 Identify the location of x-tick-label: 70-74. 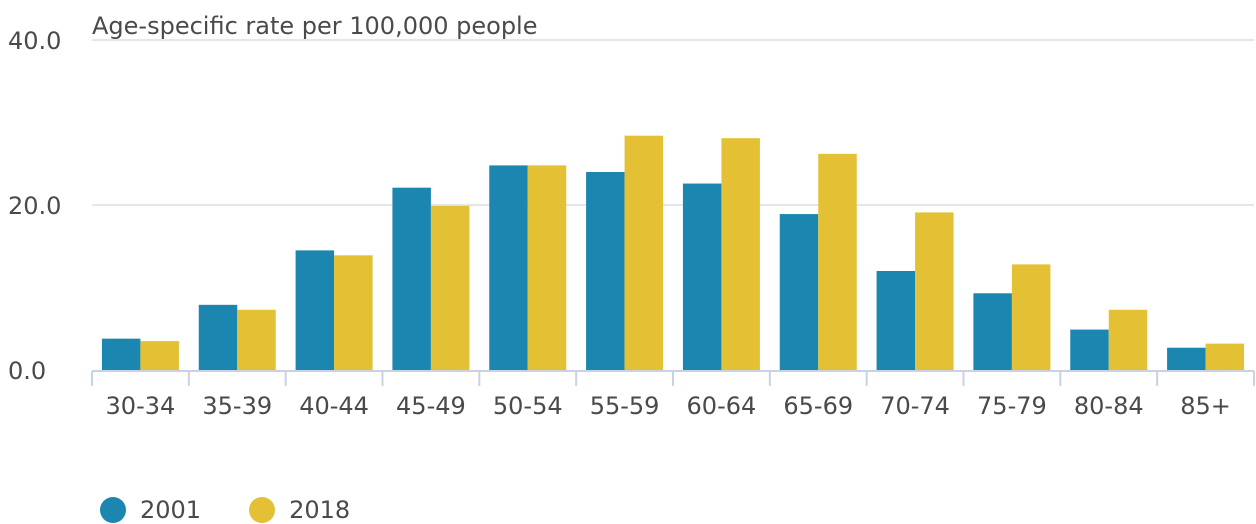
(915, 406).